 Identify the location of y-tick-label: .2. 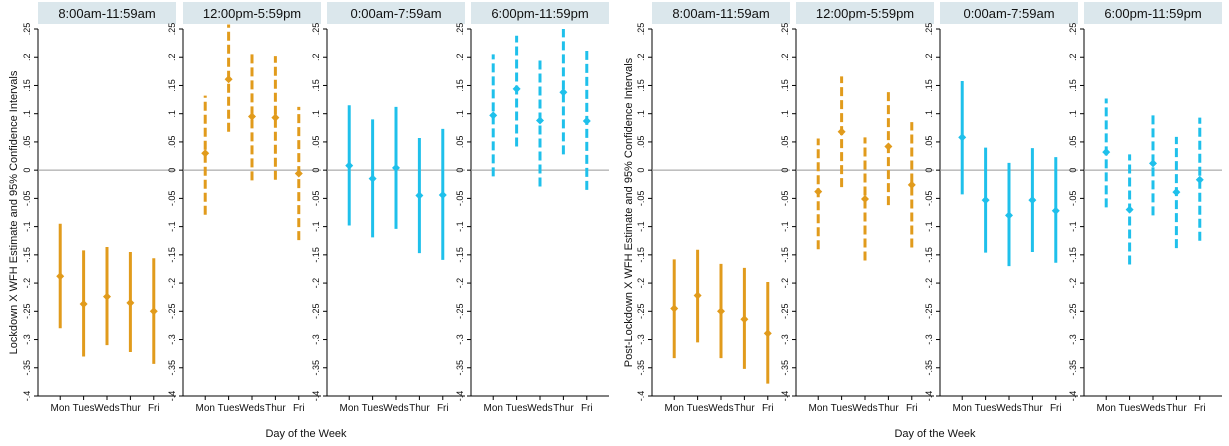
(316, 57).